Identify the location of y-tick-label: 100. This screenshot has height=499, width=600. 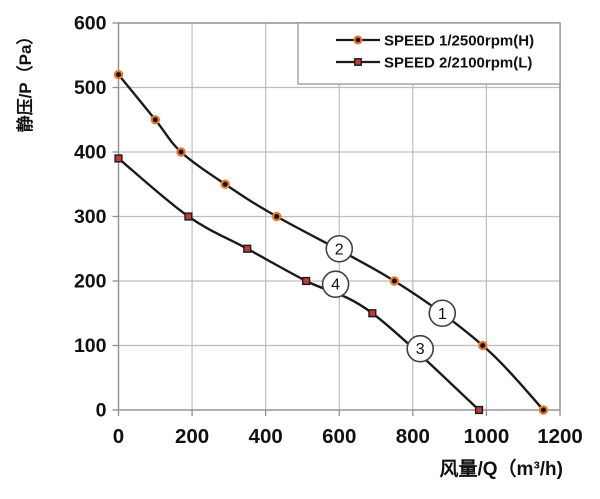
(90, 346).